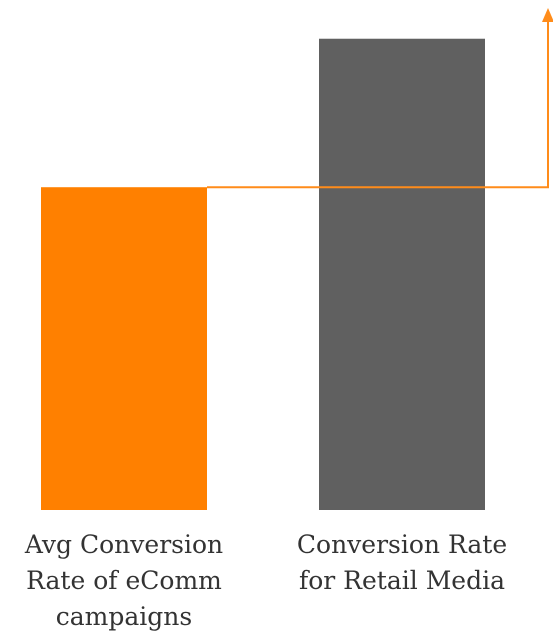 This screenshot has width=553, height=635. I want to click on category-label-retail-media: Conversion Rate for Retail Media, so click(402, 562).